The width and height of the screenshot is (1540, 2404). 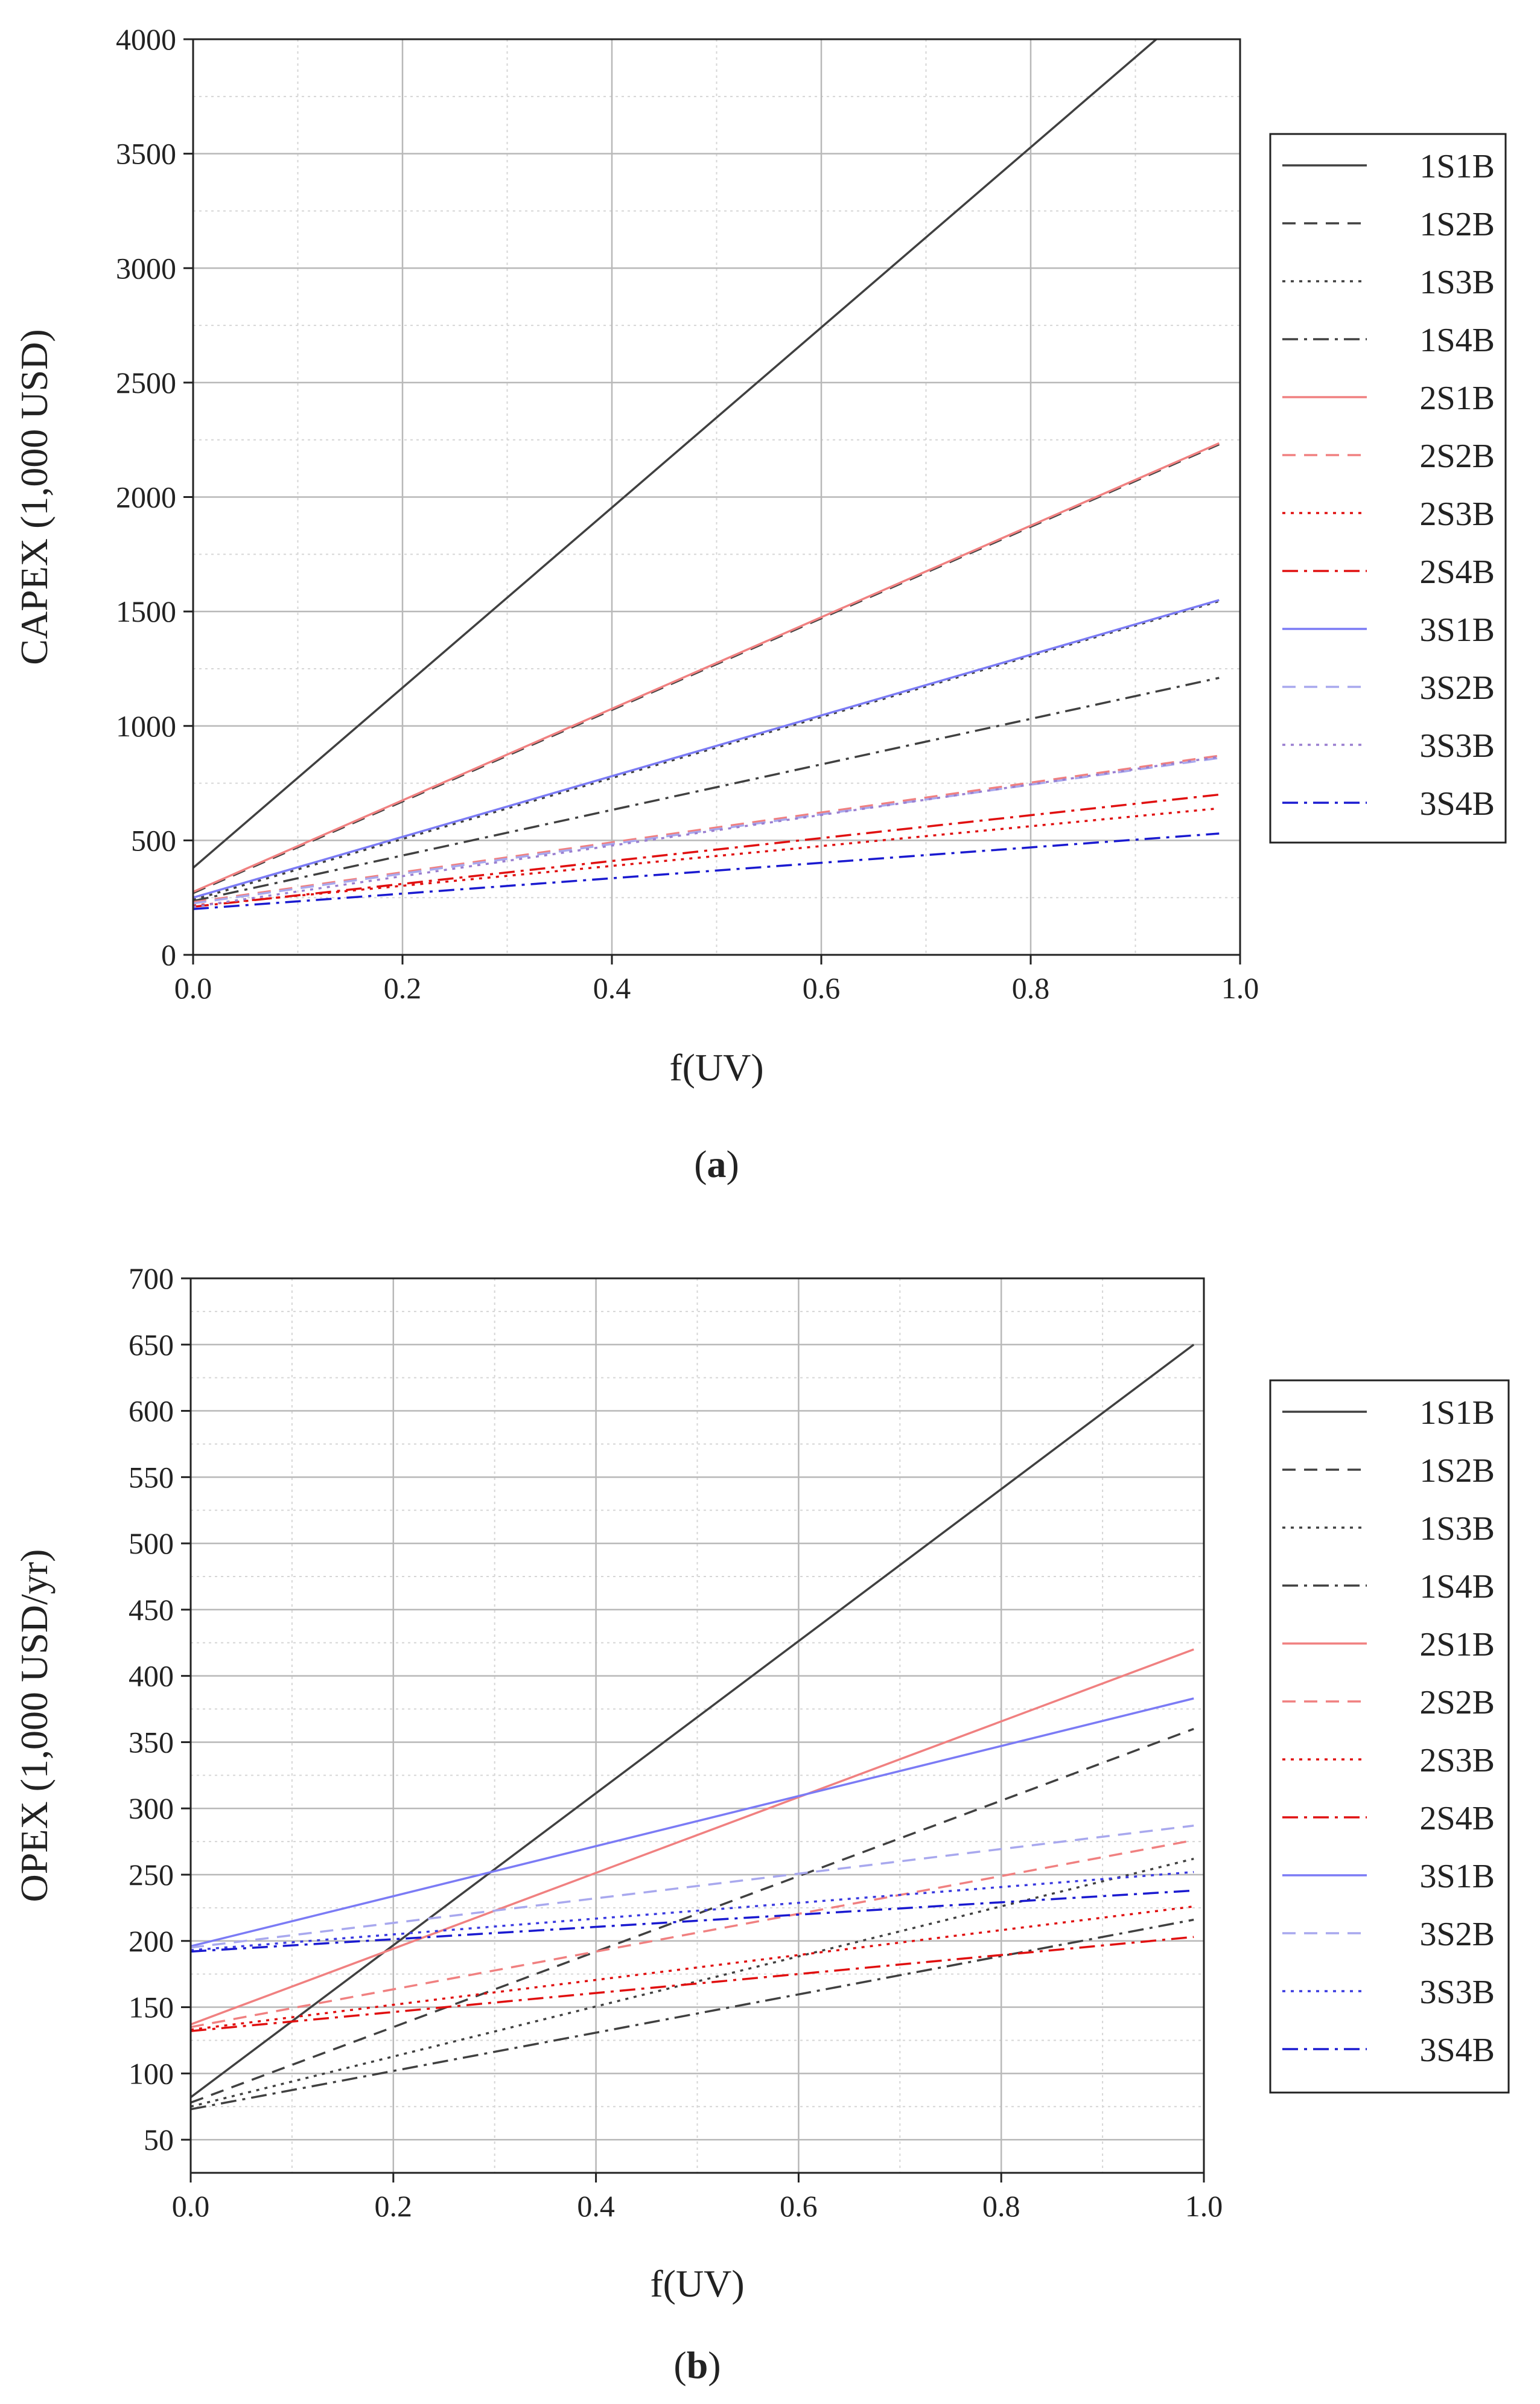 I want to click on y-tick-label: 150, so click(x=151, y=2008).